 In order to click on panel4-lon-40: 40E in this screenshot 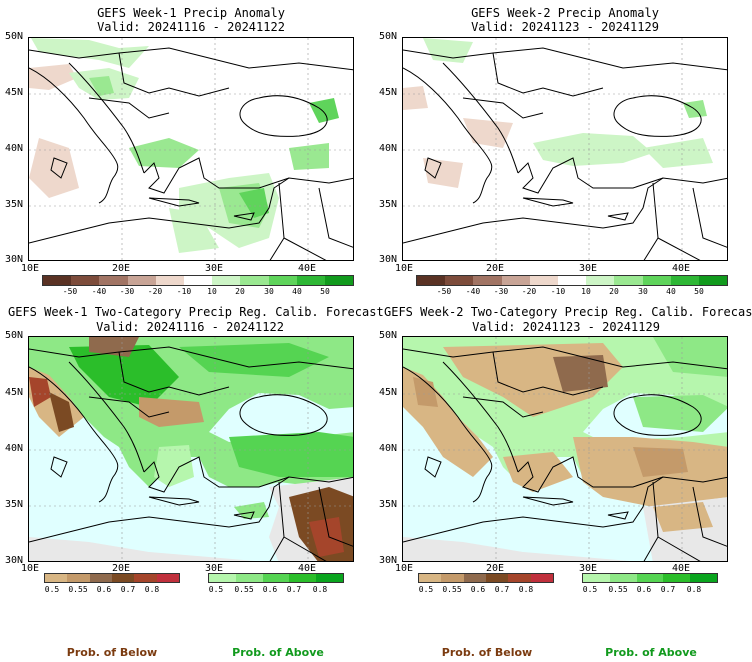, I will do `click(681, 568)`.